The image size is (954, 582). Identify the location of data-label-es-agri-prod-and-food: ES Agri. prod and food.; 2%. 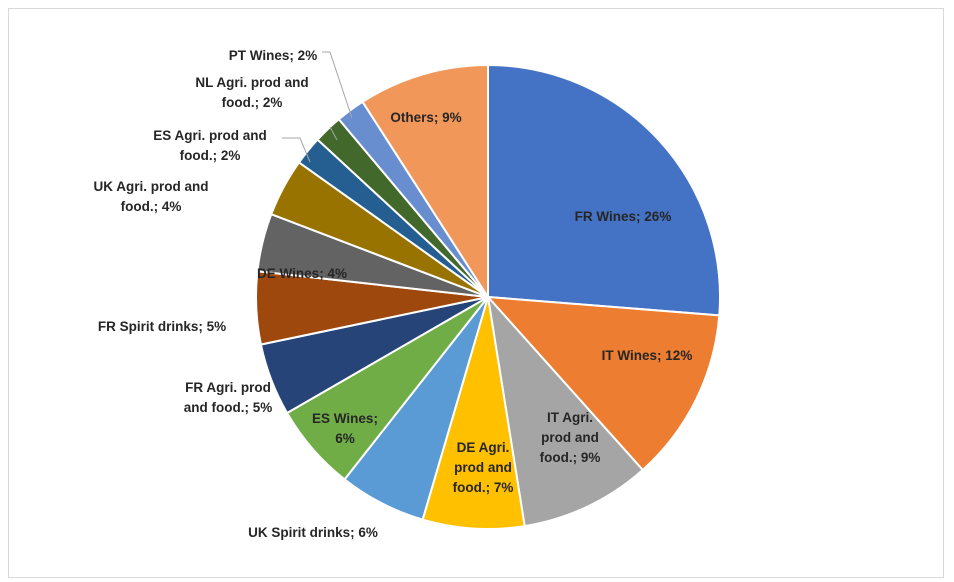
(210, 145).